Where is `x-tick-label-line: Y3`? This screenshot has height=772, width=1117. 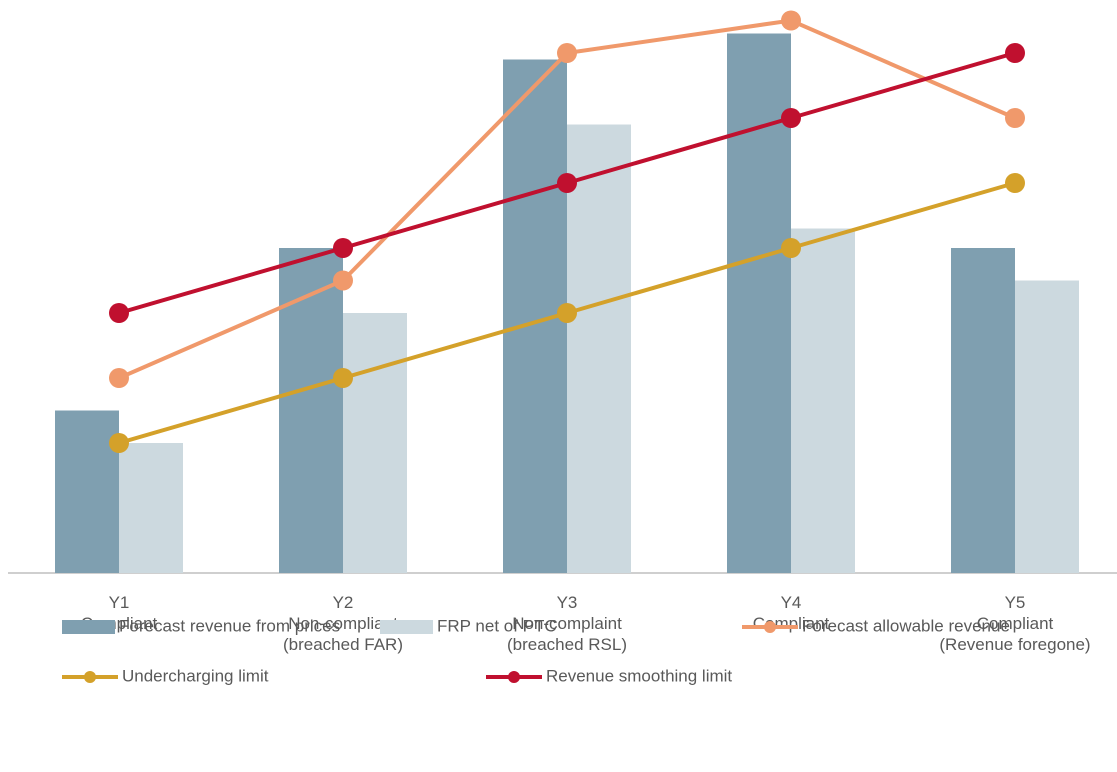
x-tick-label-line: Y3 is located at coordinates (567, 602).